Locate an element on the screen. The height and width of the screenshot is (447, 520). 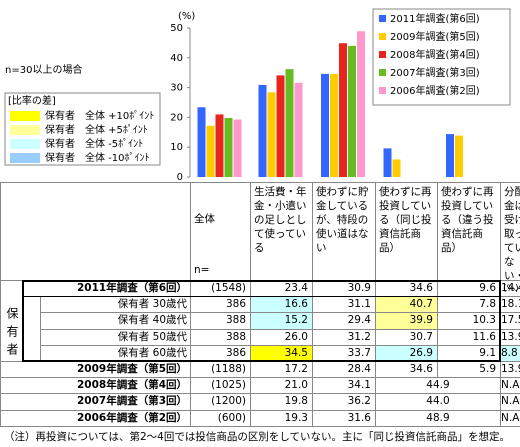
data-cell: 5.9 is located at coordinates (469, 370).